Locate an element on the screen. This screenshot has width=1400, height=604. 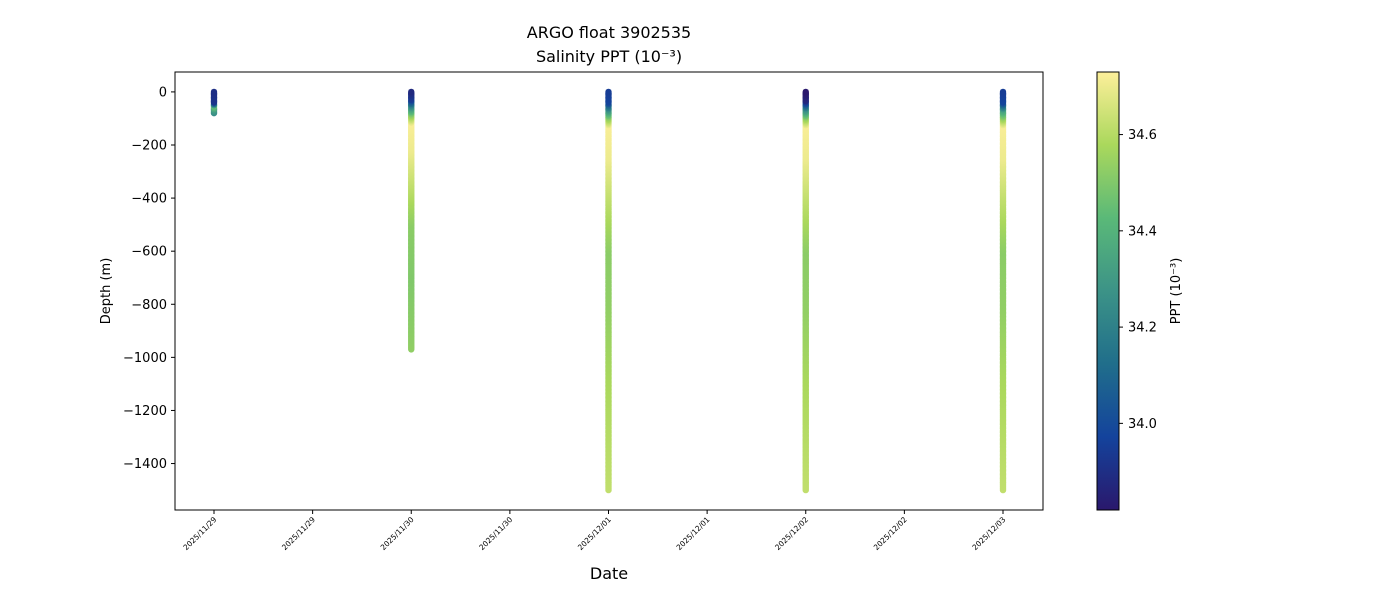
y-tick-label: −600 is located at coordinates (149, 252).